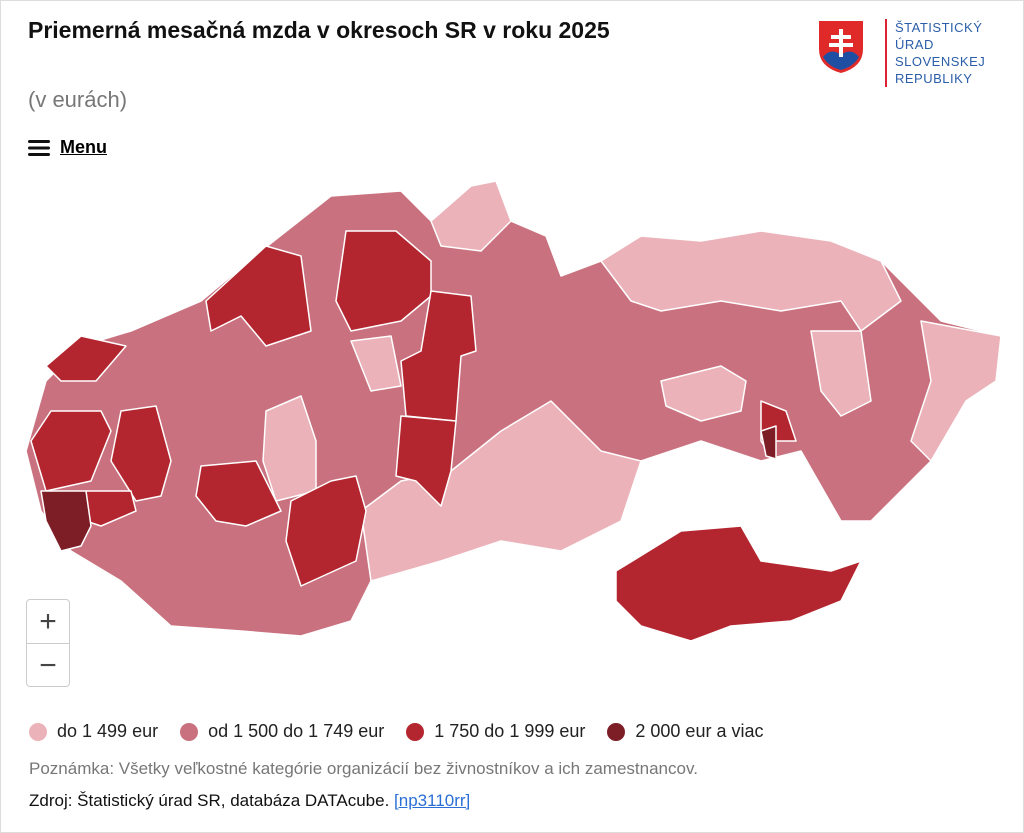 This screenshot has width=1024, height=833. I want to click on zoom-in: +, so click(48, 622).